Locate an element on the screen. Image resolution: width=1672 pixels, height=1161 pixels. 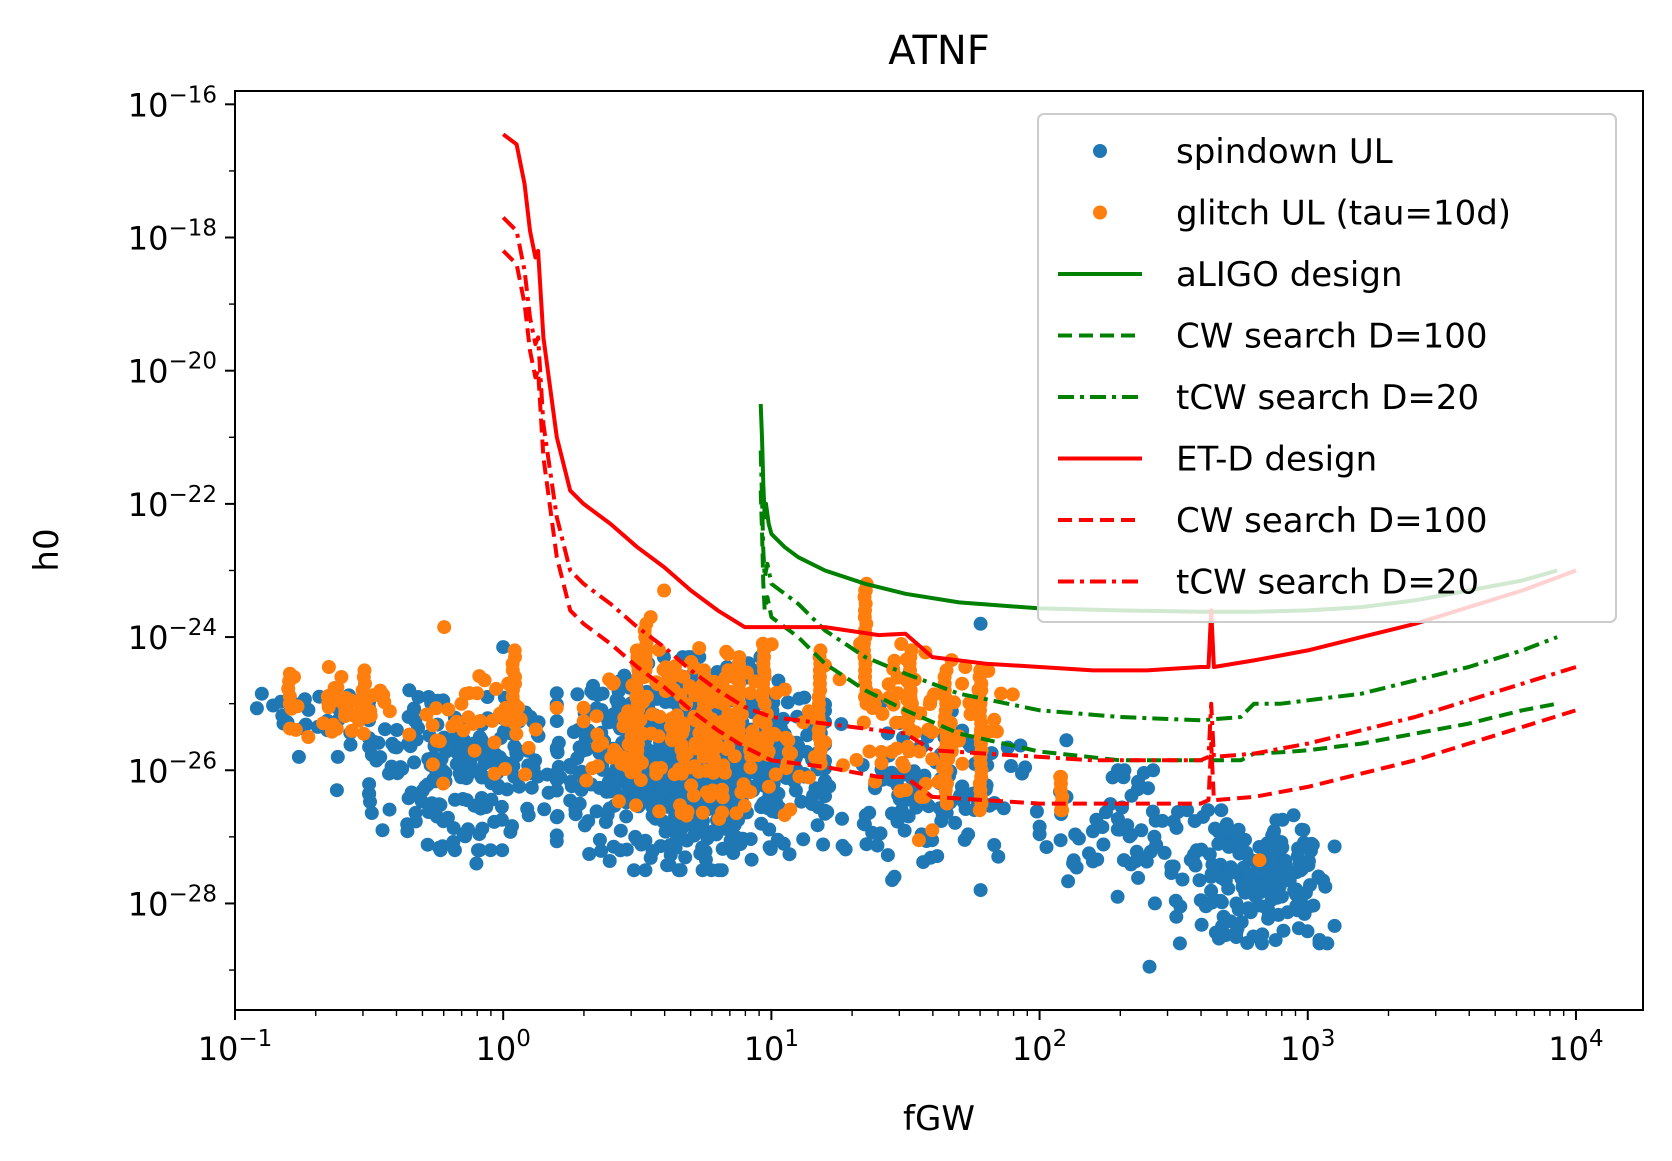
y-tick-label: 10−20 is located at coordinates (172, 370).